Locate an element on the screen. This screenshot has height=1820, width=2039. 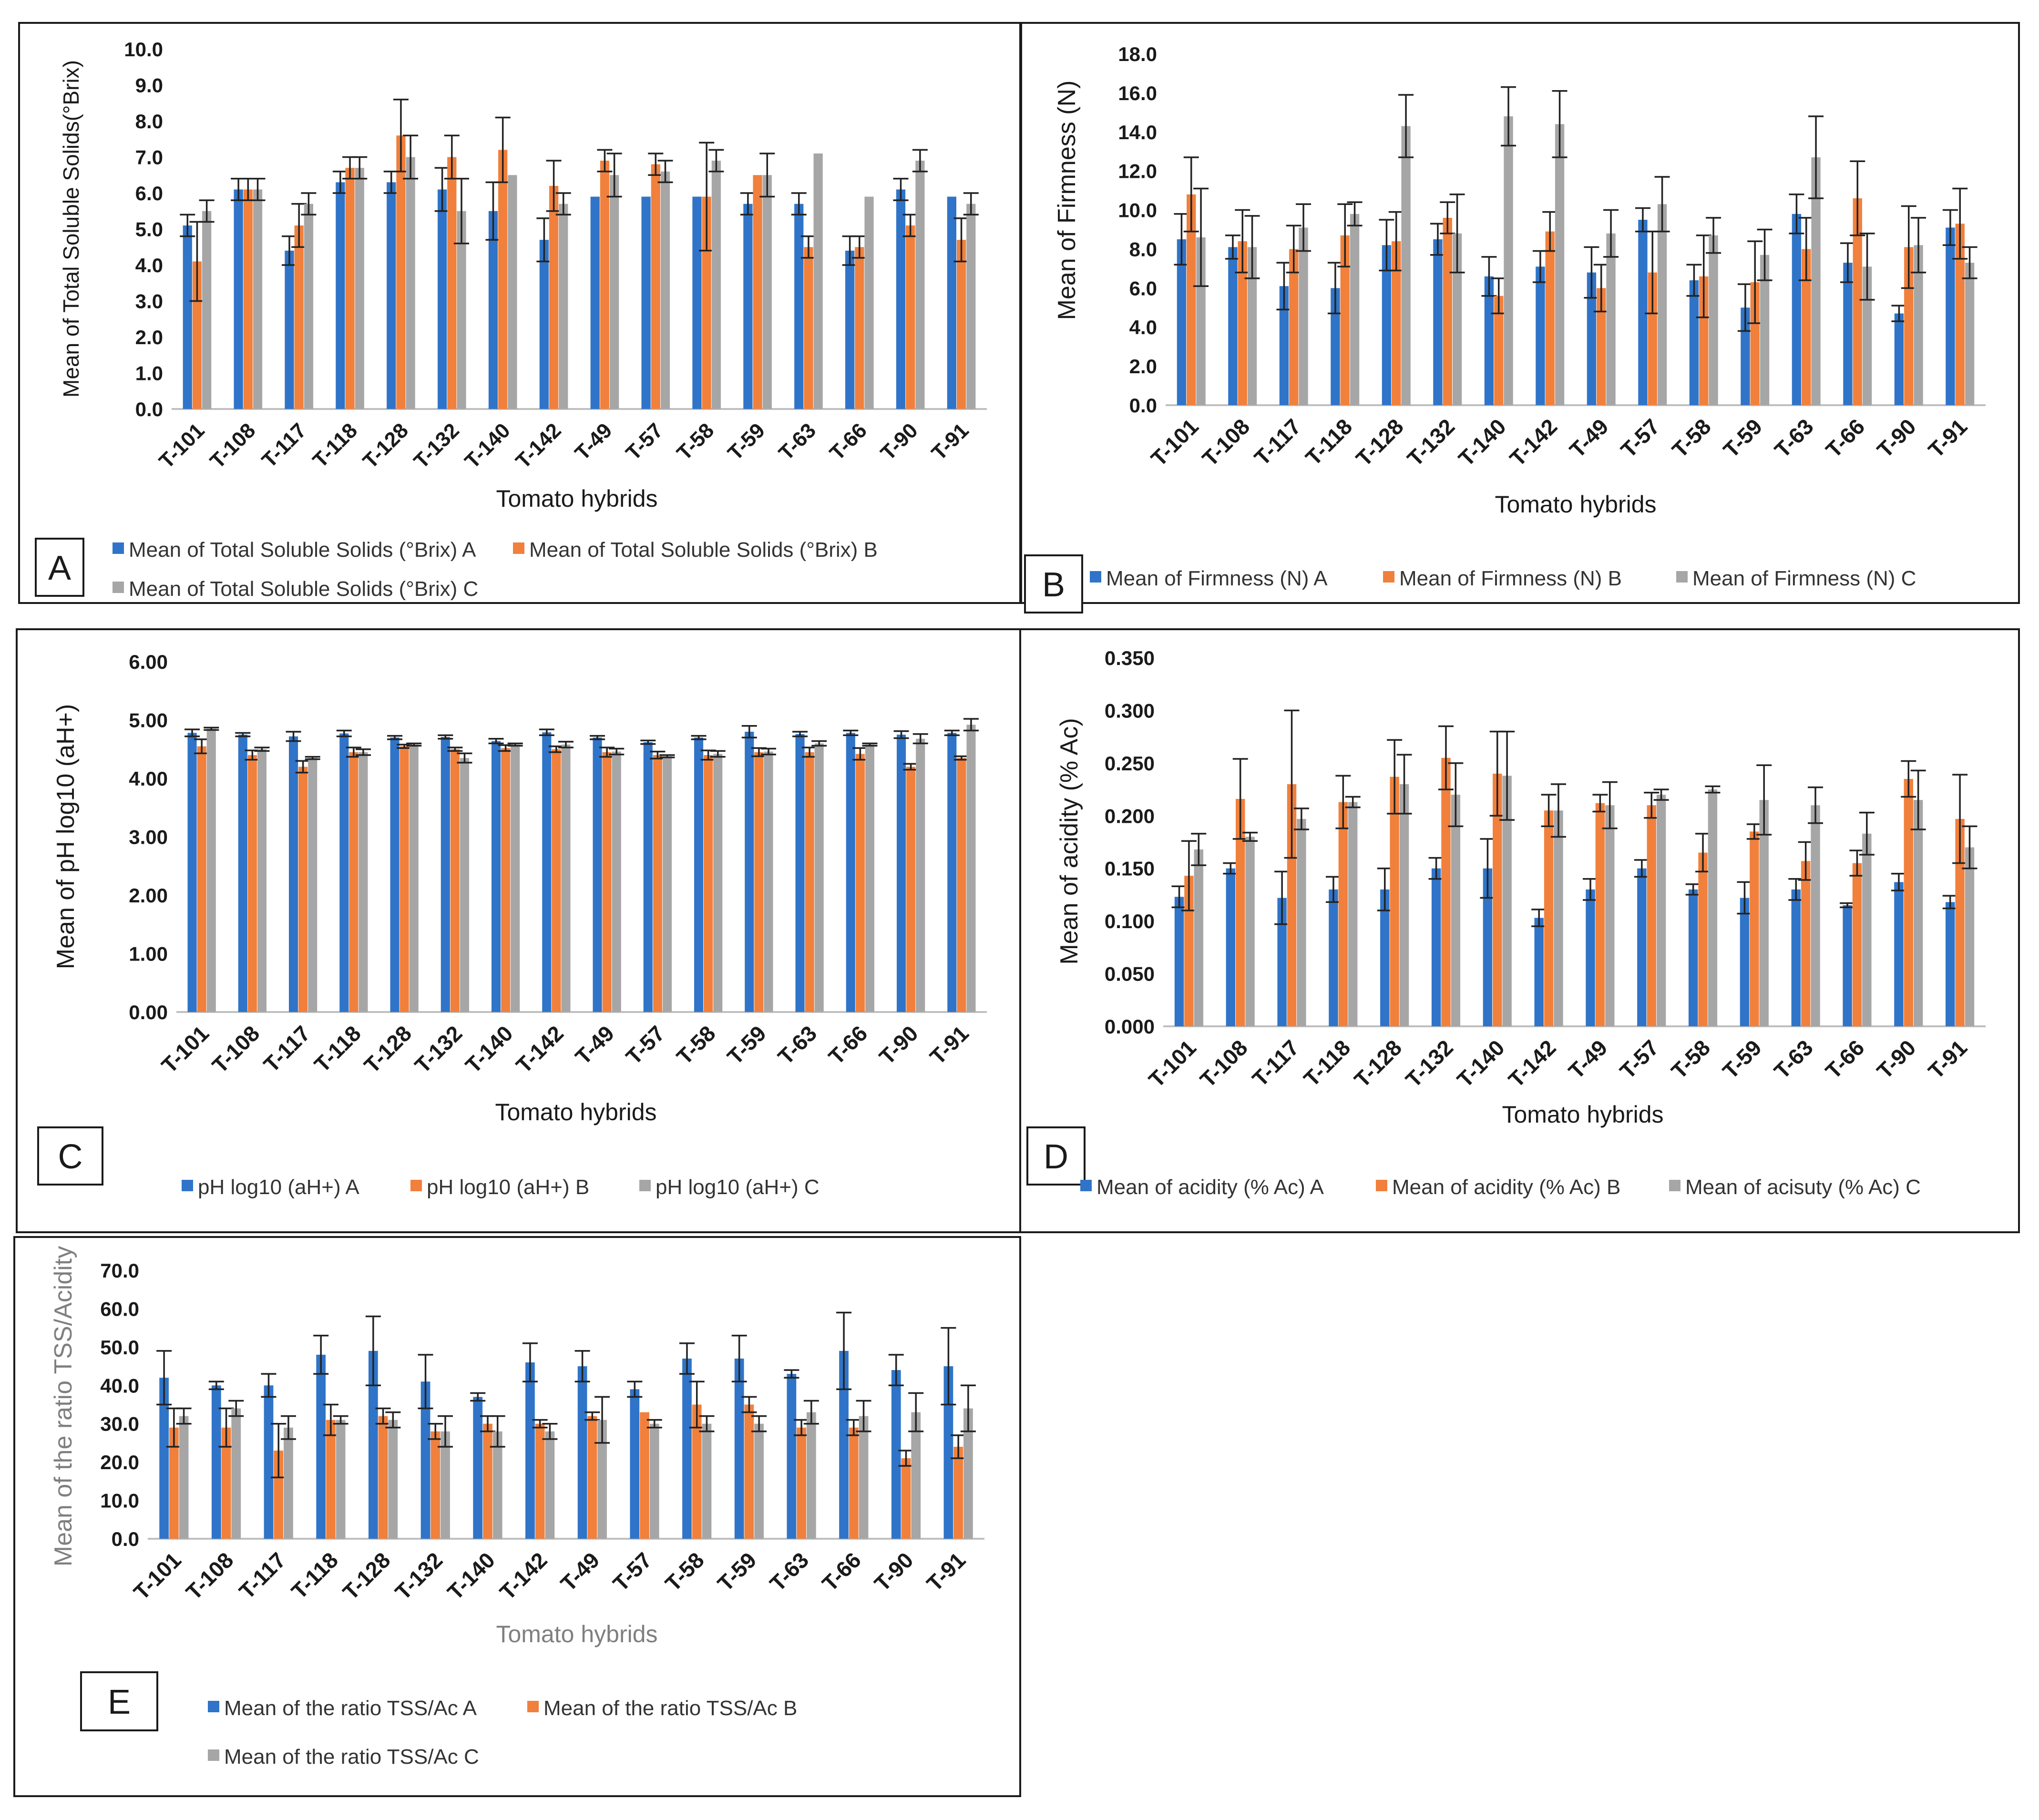
series-c is located at coordinates (1584, 878).